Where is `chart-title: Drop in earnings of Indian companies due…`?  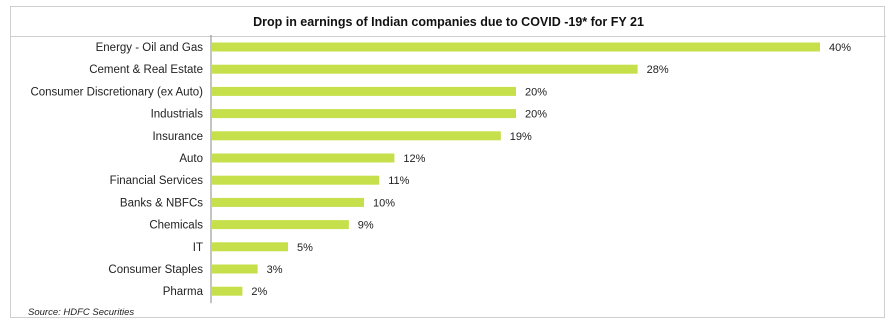
chart-title: Drop in earnings of Indian companies due… is located at coordinates (448, 22).